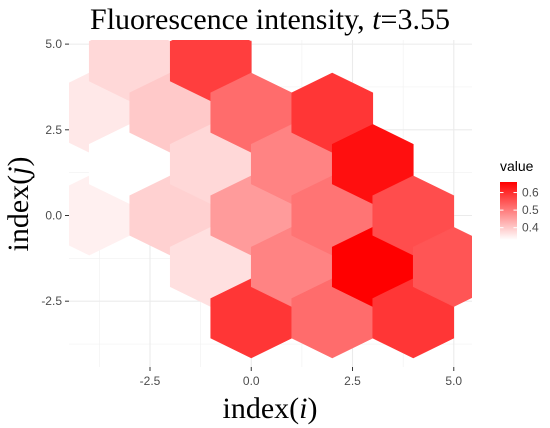  What do you see at coordinates (150, 381) in the screenshot?
I see `x-tick-label: -2.5` at bounding box center [150, 381].